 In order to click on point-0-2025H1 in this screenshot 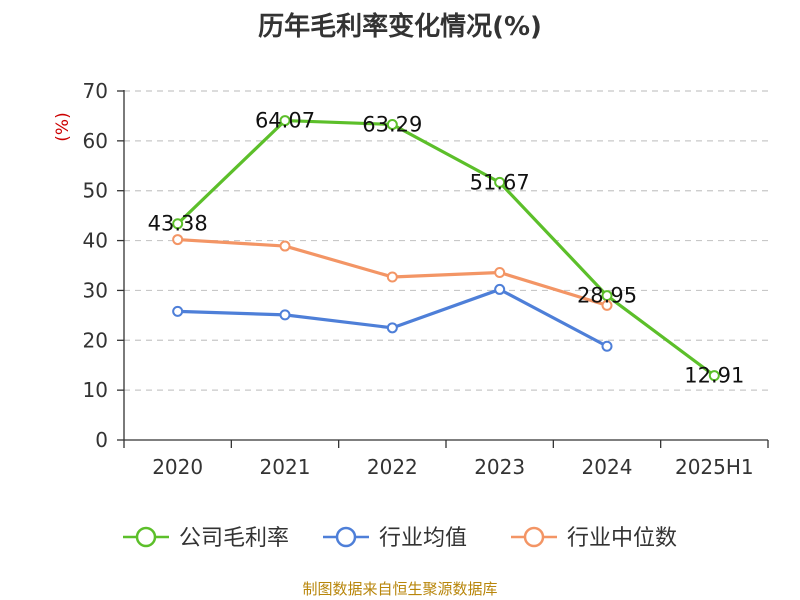, I will do `click(714, 376)`.